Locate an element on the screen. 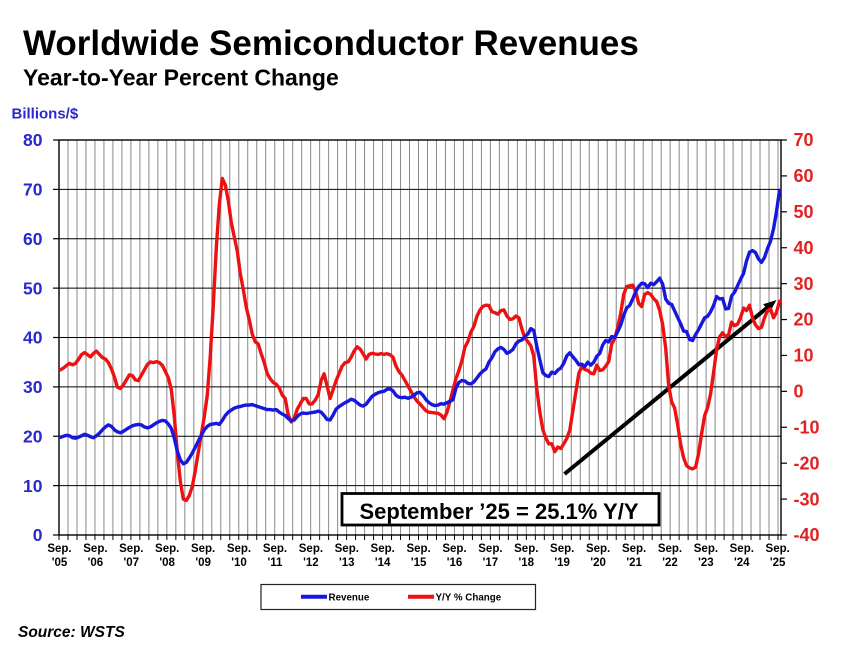  svg-text: Y/Y % Change is located at coordinates (469, 597).